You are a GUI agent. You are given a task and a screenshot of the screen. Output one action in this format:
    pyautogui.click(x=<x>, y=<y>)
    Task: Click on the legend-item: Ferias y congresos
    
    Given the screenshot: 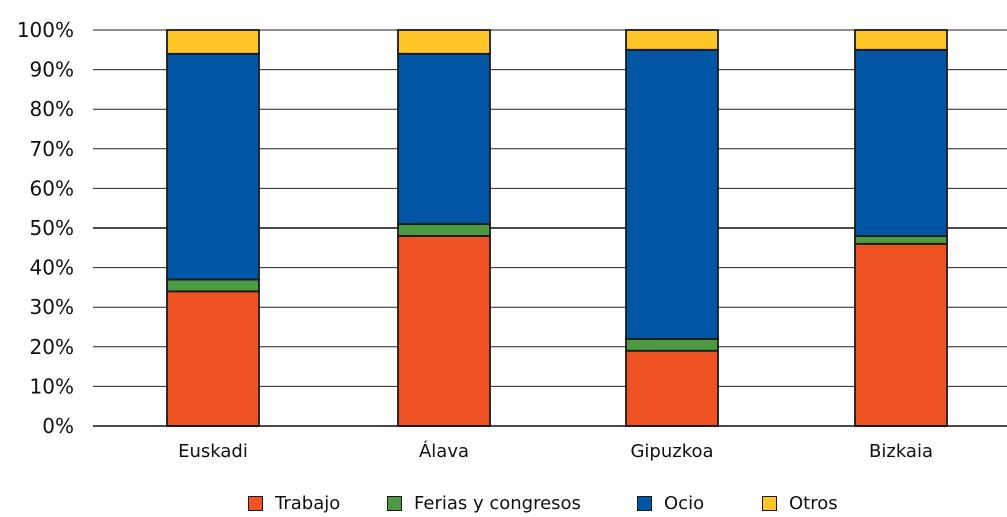 What is the action you would take?
    pyautogui.click(x=484, y=503)
    